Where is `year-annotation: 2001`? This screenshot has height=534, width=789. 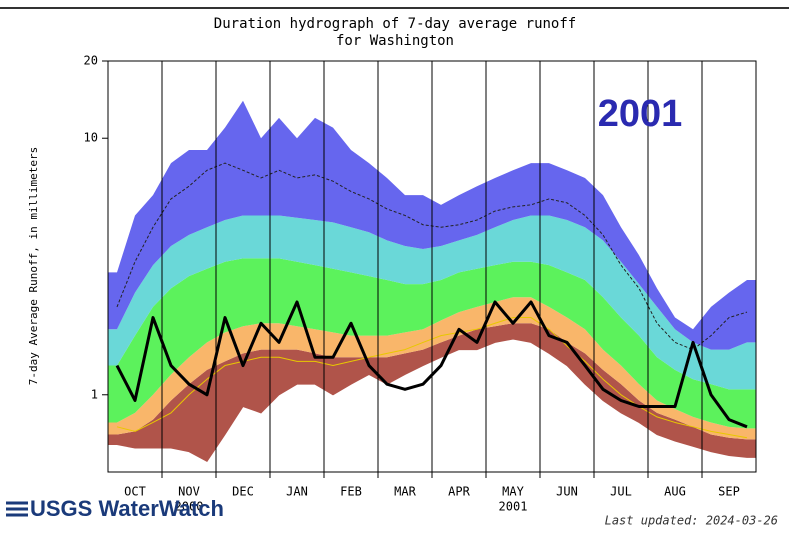 year-annotation: 2001 is located at coordinates (640, 114).